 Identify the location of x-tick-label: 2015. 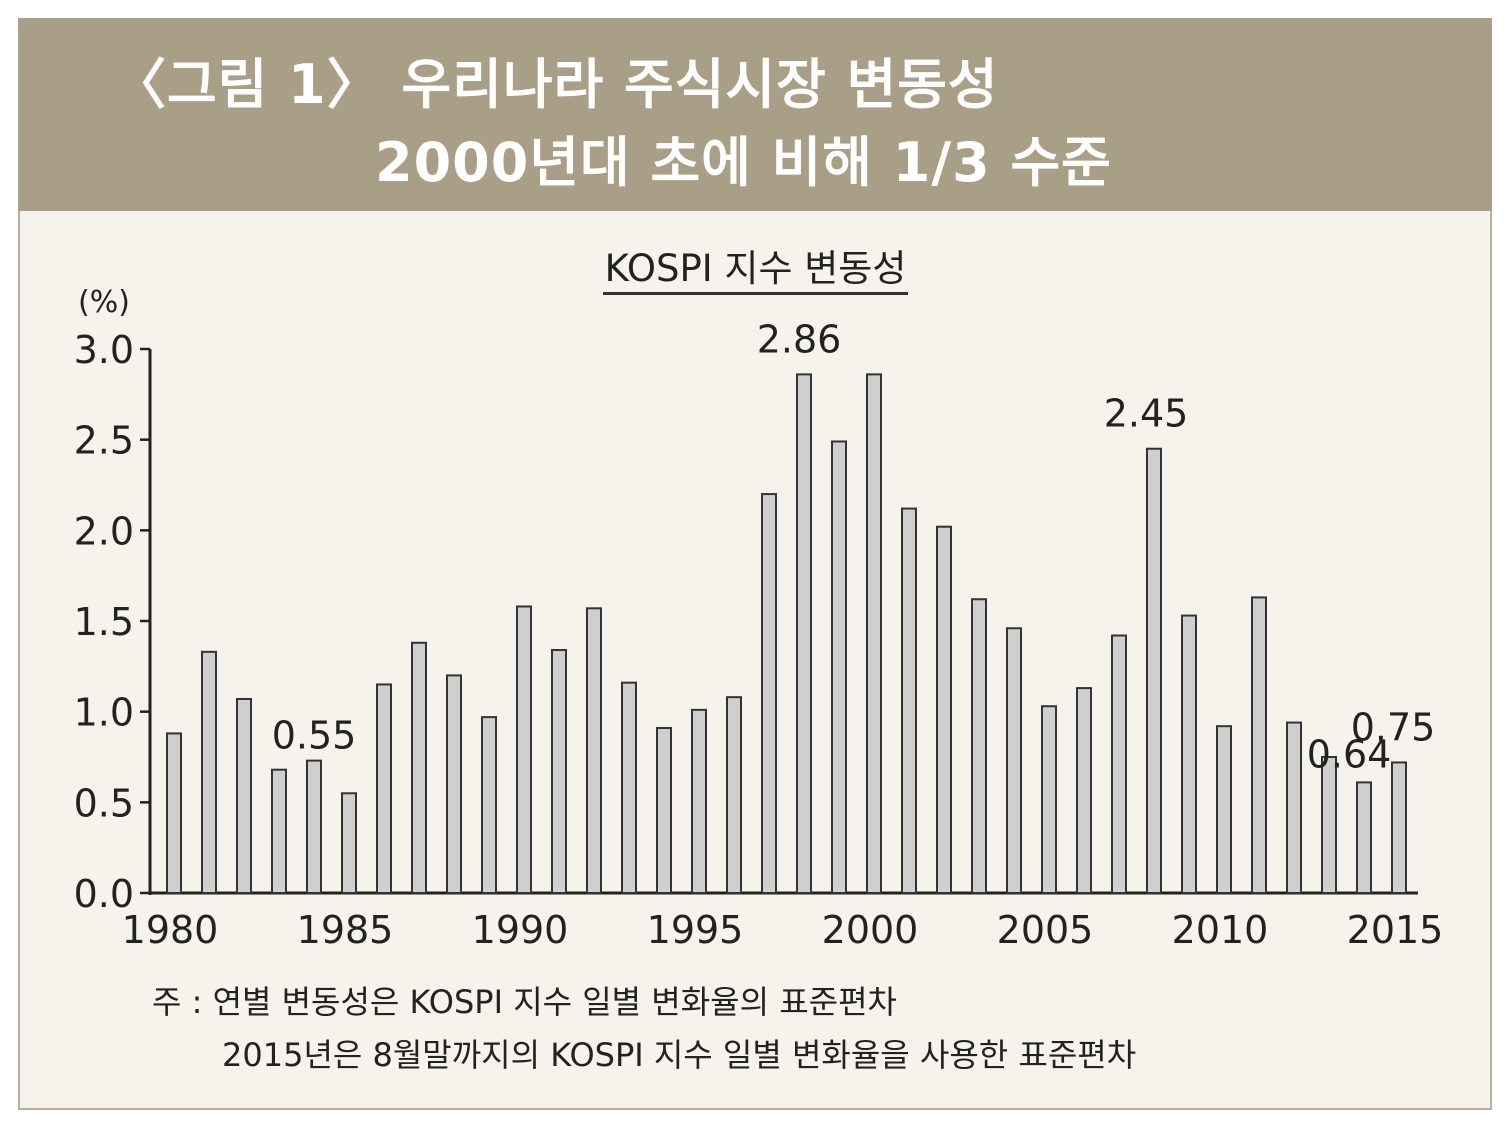
(1395, 930).